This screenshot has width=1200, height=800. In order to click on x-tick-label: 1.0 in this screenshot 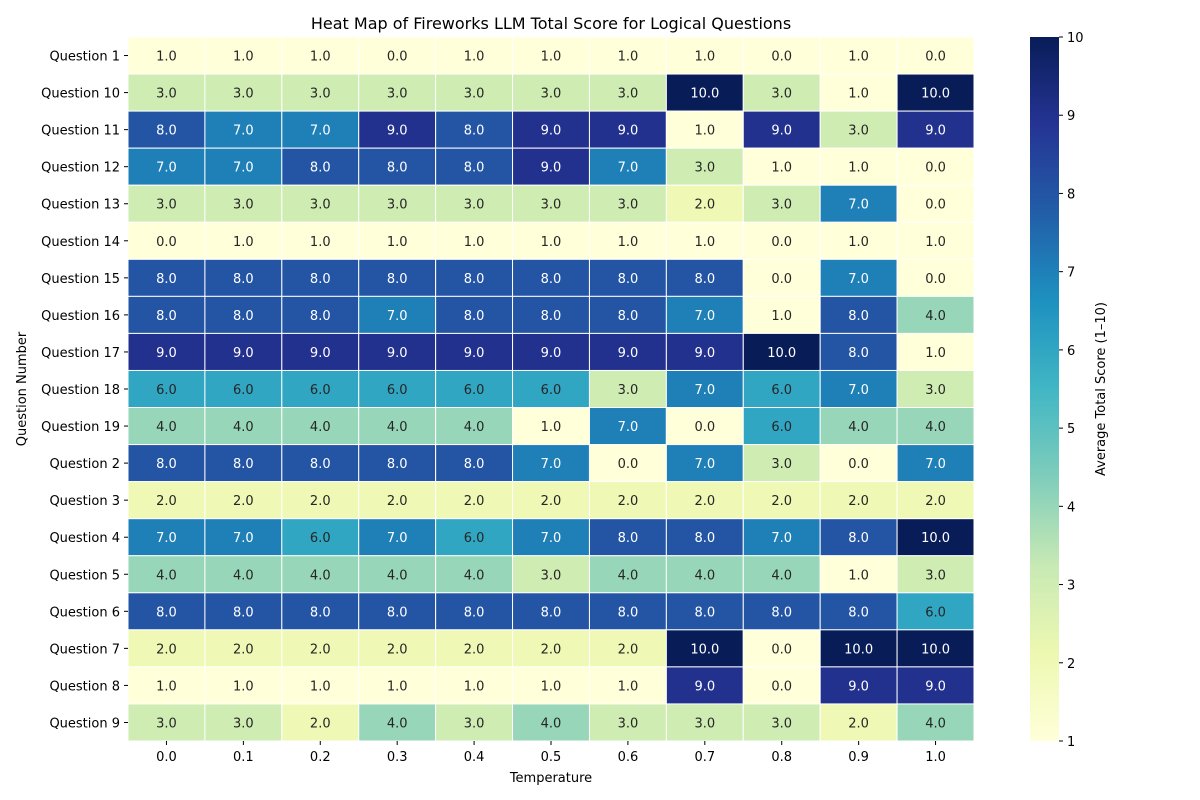, I will do `click(935, 757)`.